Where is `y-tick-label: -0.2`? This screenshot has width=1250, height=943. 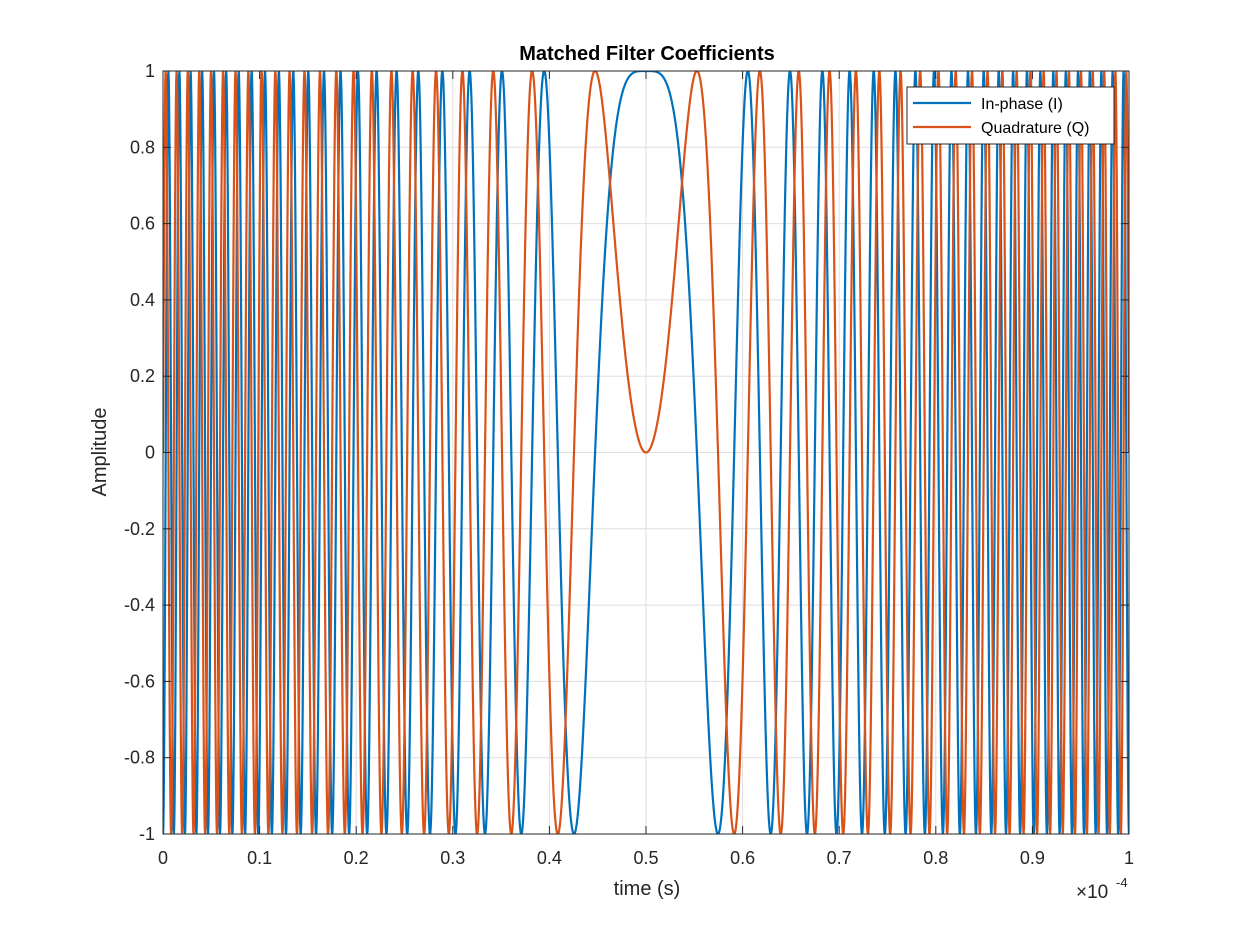 y-tick-label: -0.2 is located at coordinates (139, 529).